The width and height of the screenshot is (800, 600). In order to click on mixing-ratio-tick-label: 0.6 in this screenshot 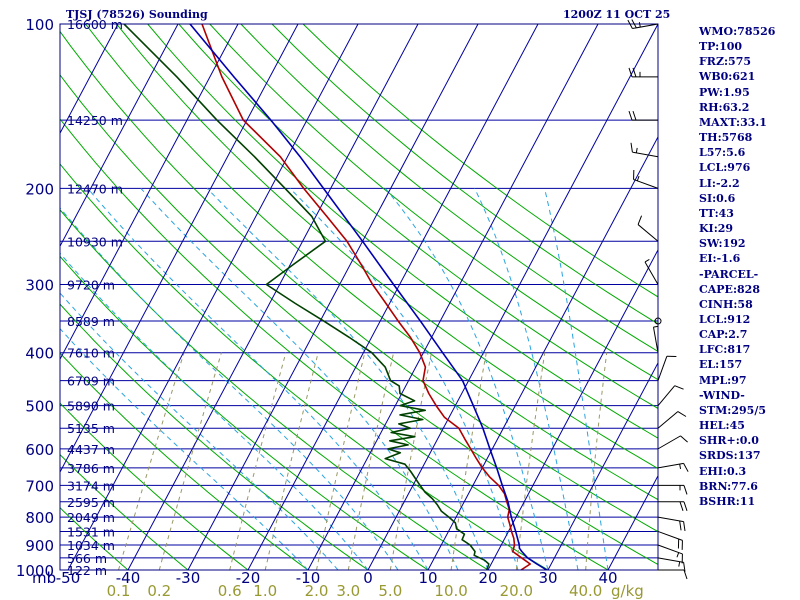, I will do `click(230, 591)`.